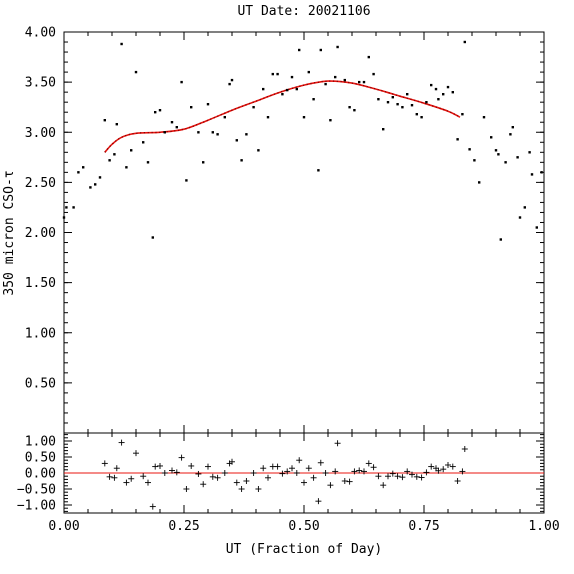 This screenshot has height=574, width=574. Describe the element at coordinates (303, 526) in the screenshot. I see `x-tick-label: 0.50` at that location.